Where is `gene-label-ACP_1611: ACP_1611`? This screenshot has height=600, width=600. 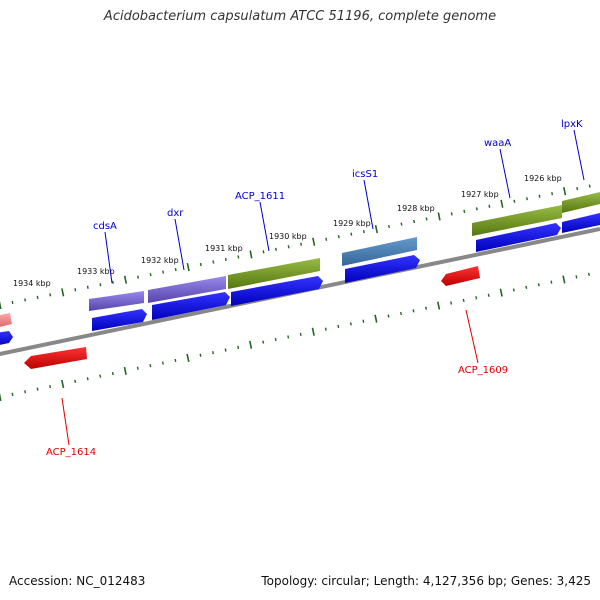 gene-label-ACP_1611: ACP_1611 is located at coordinates (260, 196).